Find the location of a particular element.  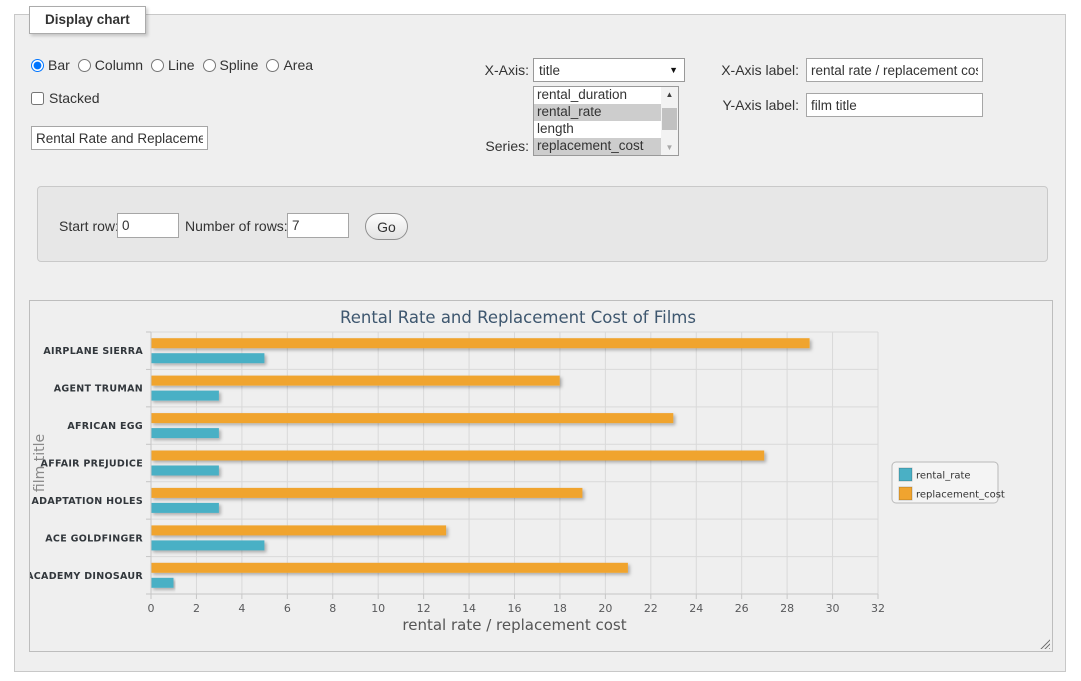

series-option-rental_rate: rental_rate is located at coordinates (597, 112).